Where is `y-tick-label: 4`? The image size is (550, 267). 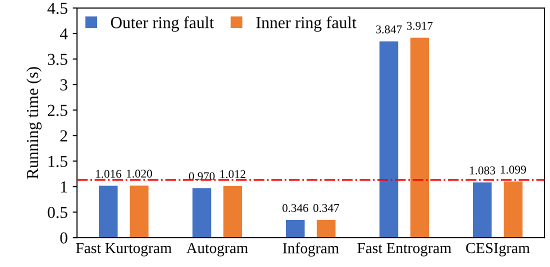 y-tick-label: 4 is located at coordinates (64, 34).